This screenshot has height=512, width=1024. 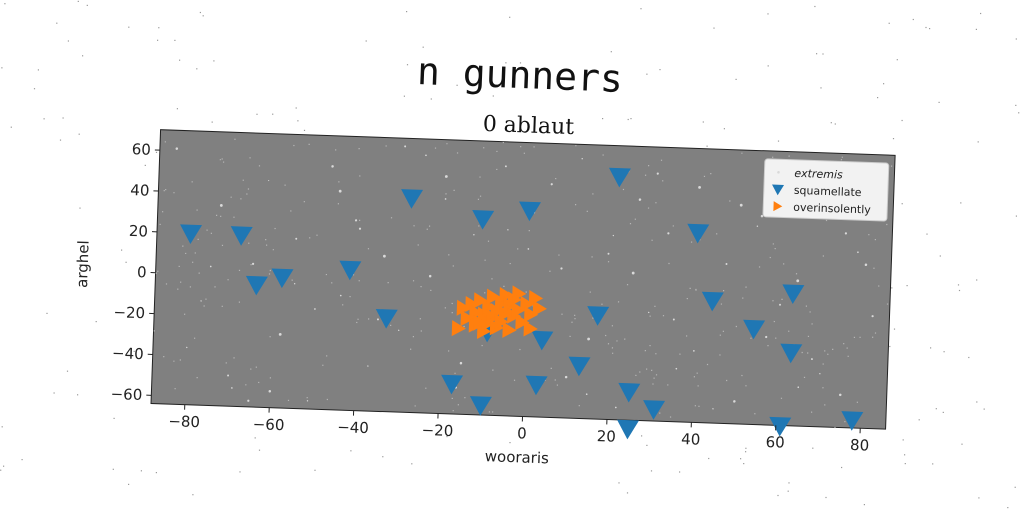 What do you see at coordinates (141, 149) in the screenshot?
I see `y-tick-label: 60` at bounding box center [141, 149].